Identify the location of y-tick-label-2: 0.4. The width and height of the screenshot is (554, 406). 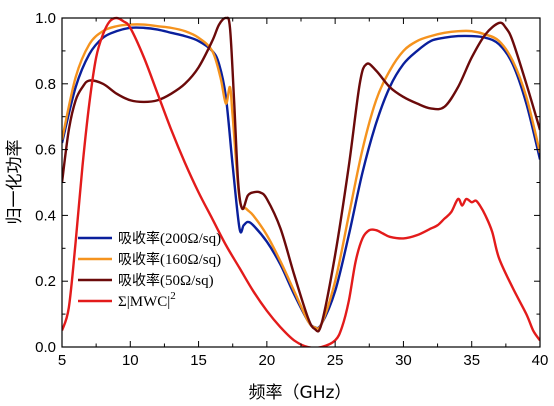
(45, 215).